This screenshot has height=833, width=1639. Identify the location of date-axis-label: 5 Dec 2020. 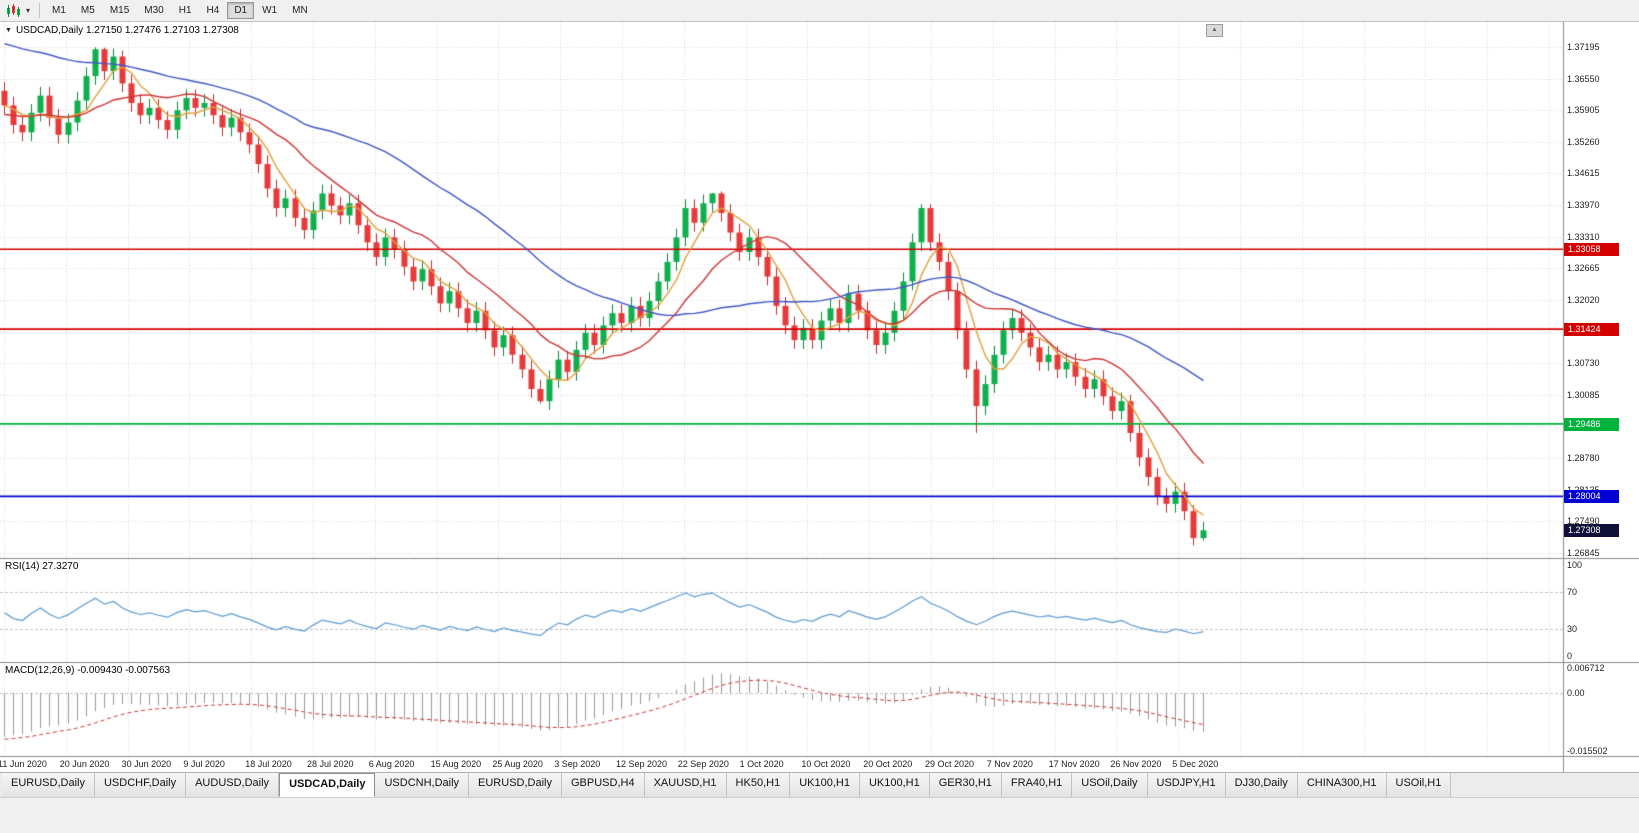
(1195, 764).